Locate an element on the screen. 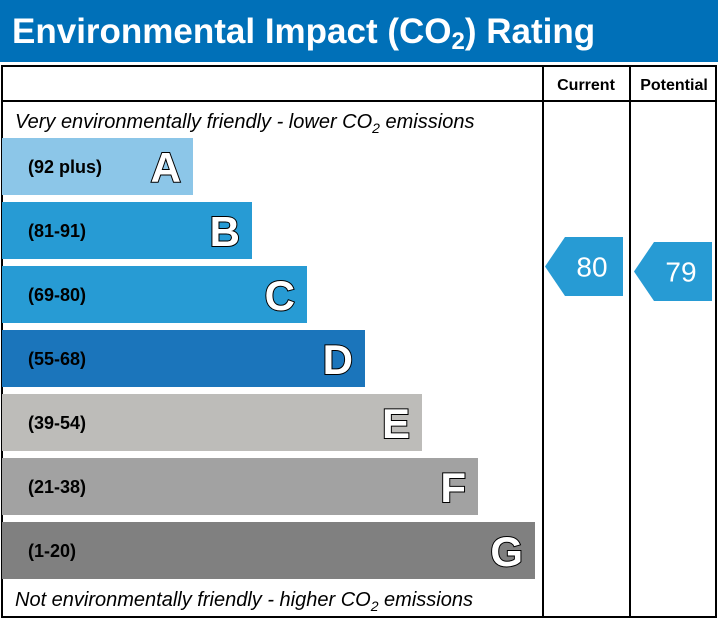  current-rating-value: 80 is located at coordinates (591, 267).